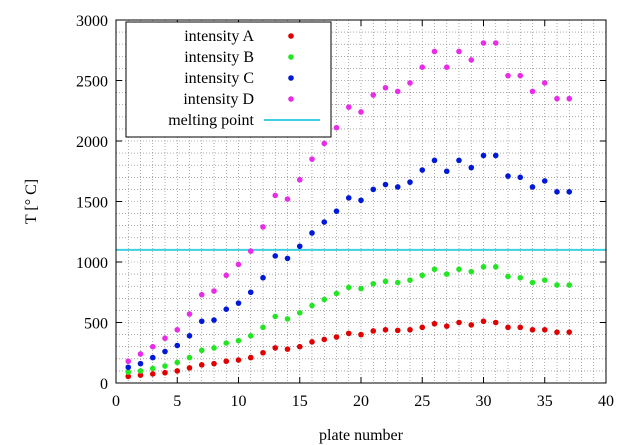 The height and width of the screenshot is (445, 631). Describe the element at coordinates (211, 120) in the screenshot. I see `legend-label-4: melting point` at that location.